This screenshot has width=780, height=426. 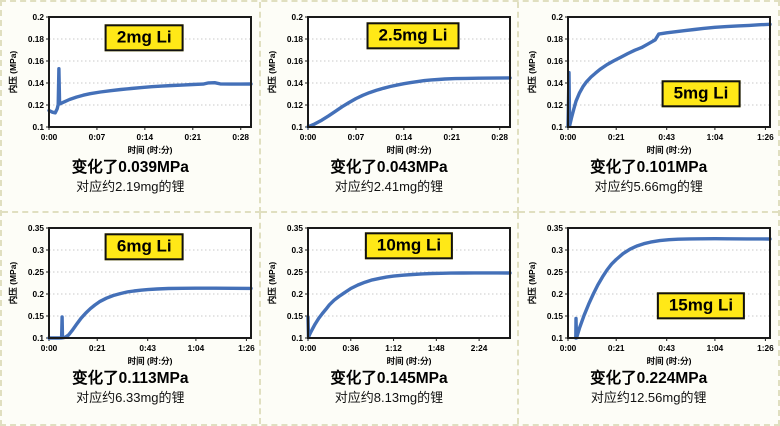 What do you see at coordinates (389, 397) in the screenshot?
I see `lithium-mass-text: 对应约8.13mg的锂` at bounding box center [389, 397].